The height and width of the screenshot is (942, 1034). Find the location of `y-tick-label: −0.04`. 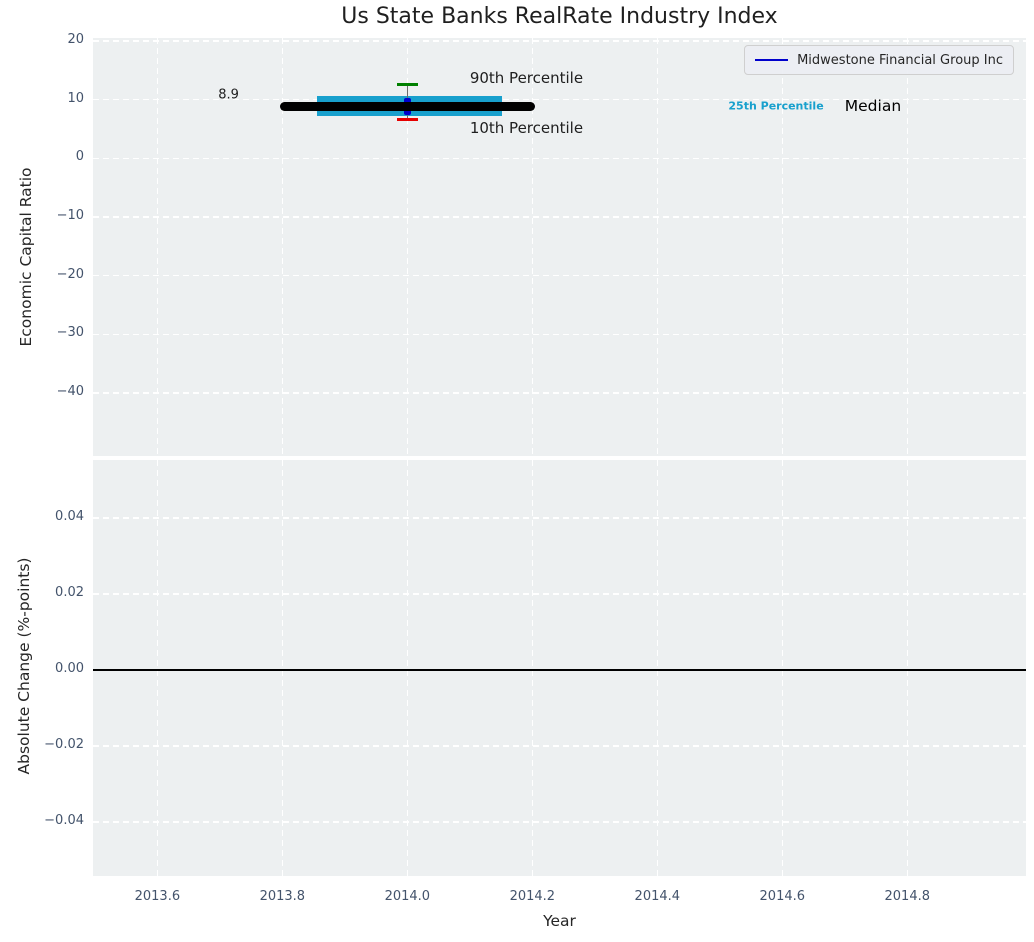

y-tick-label: −0.04 is located at coordinates (64, 821).